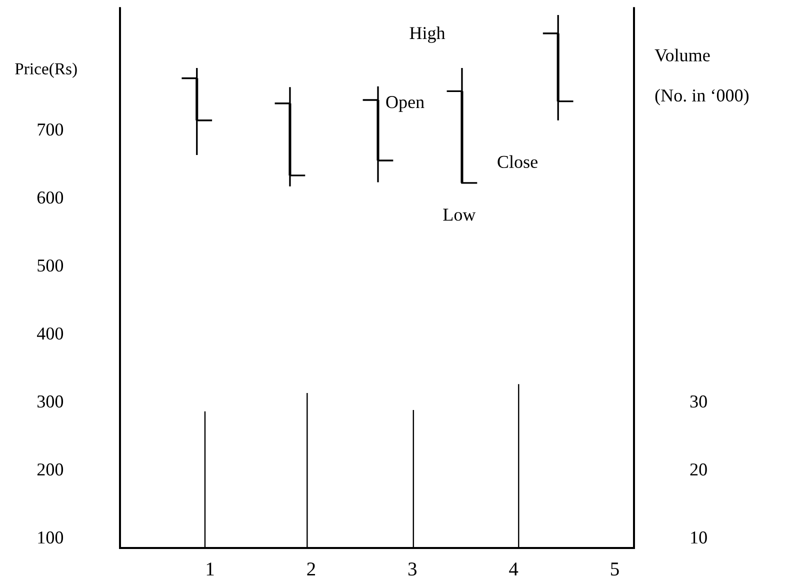 The height and width of the screenshot is (586, 802). Describe the element at coordinates (210, 569) in the screenshot. I see `x-tick-label: 1` at that location.